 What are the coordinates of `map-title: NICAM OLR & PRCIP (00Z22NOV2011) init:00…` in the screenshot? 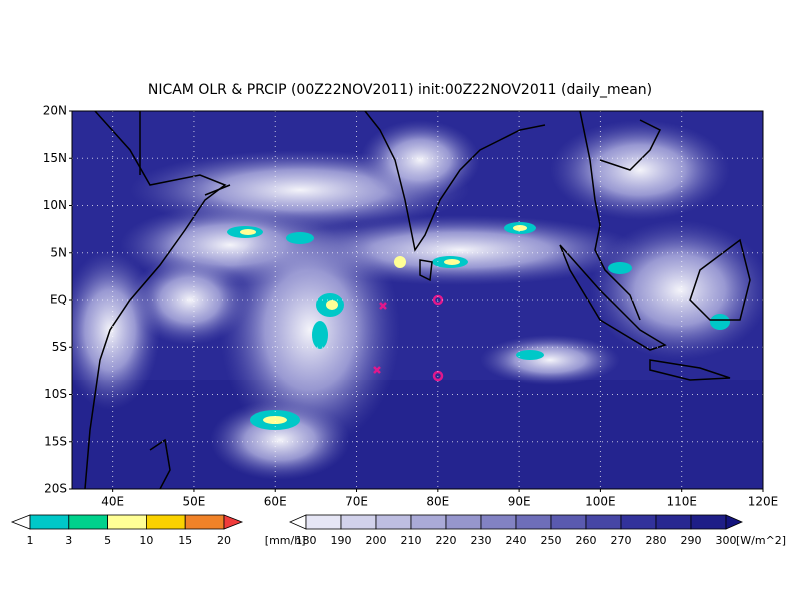 It's located at (400, 90).